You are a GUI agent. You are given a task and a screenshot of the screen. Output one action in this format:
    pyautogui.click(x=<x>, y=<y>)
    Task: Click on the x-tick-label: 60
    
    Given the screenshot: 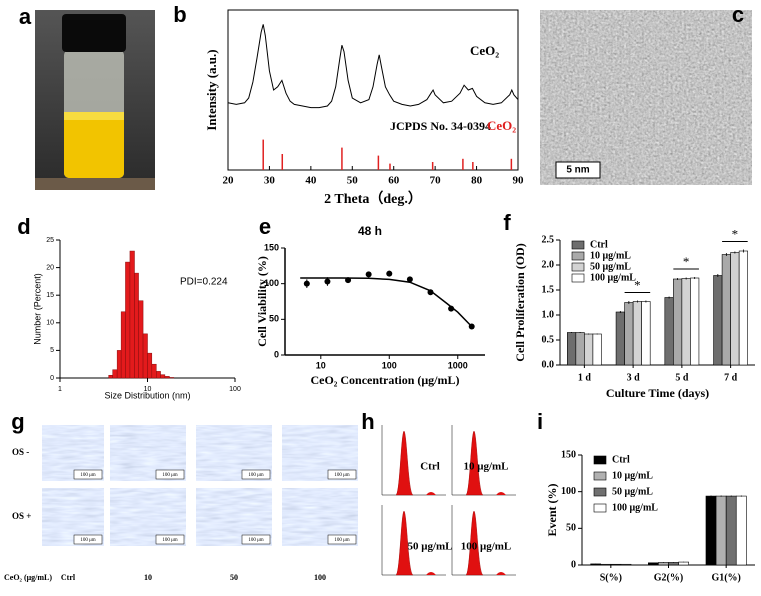 What is the action you would take?
    pyautogui.click(x=394, y=181)
    